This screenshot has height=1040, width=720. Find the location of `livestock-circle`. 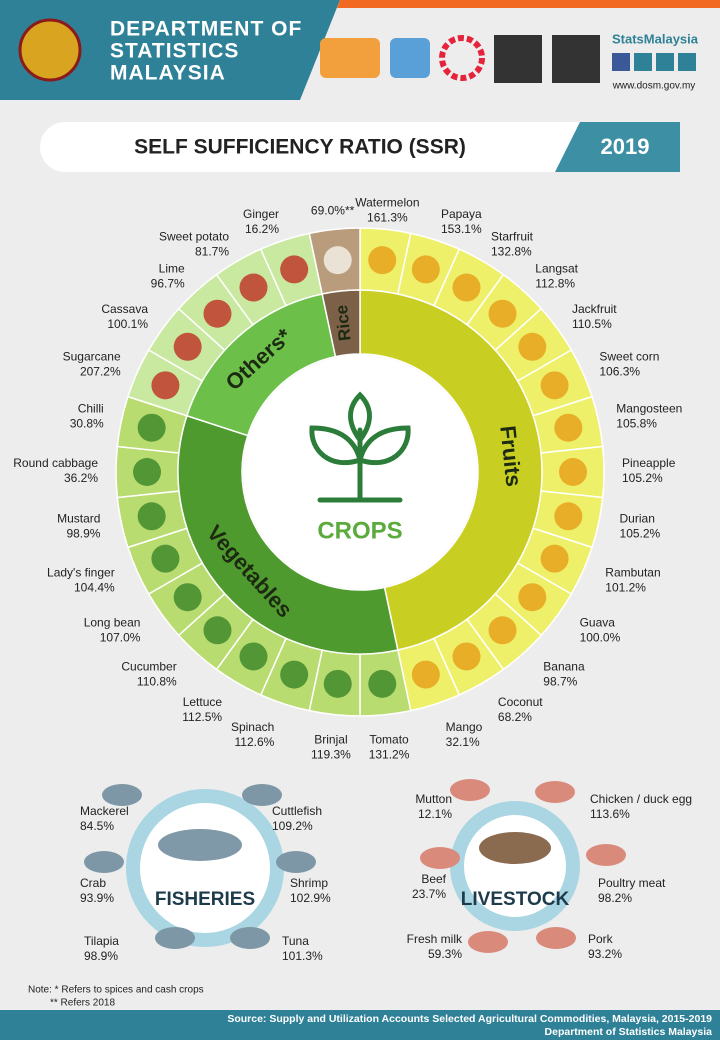

livestock-circle is located at coordinates (515, 866).